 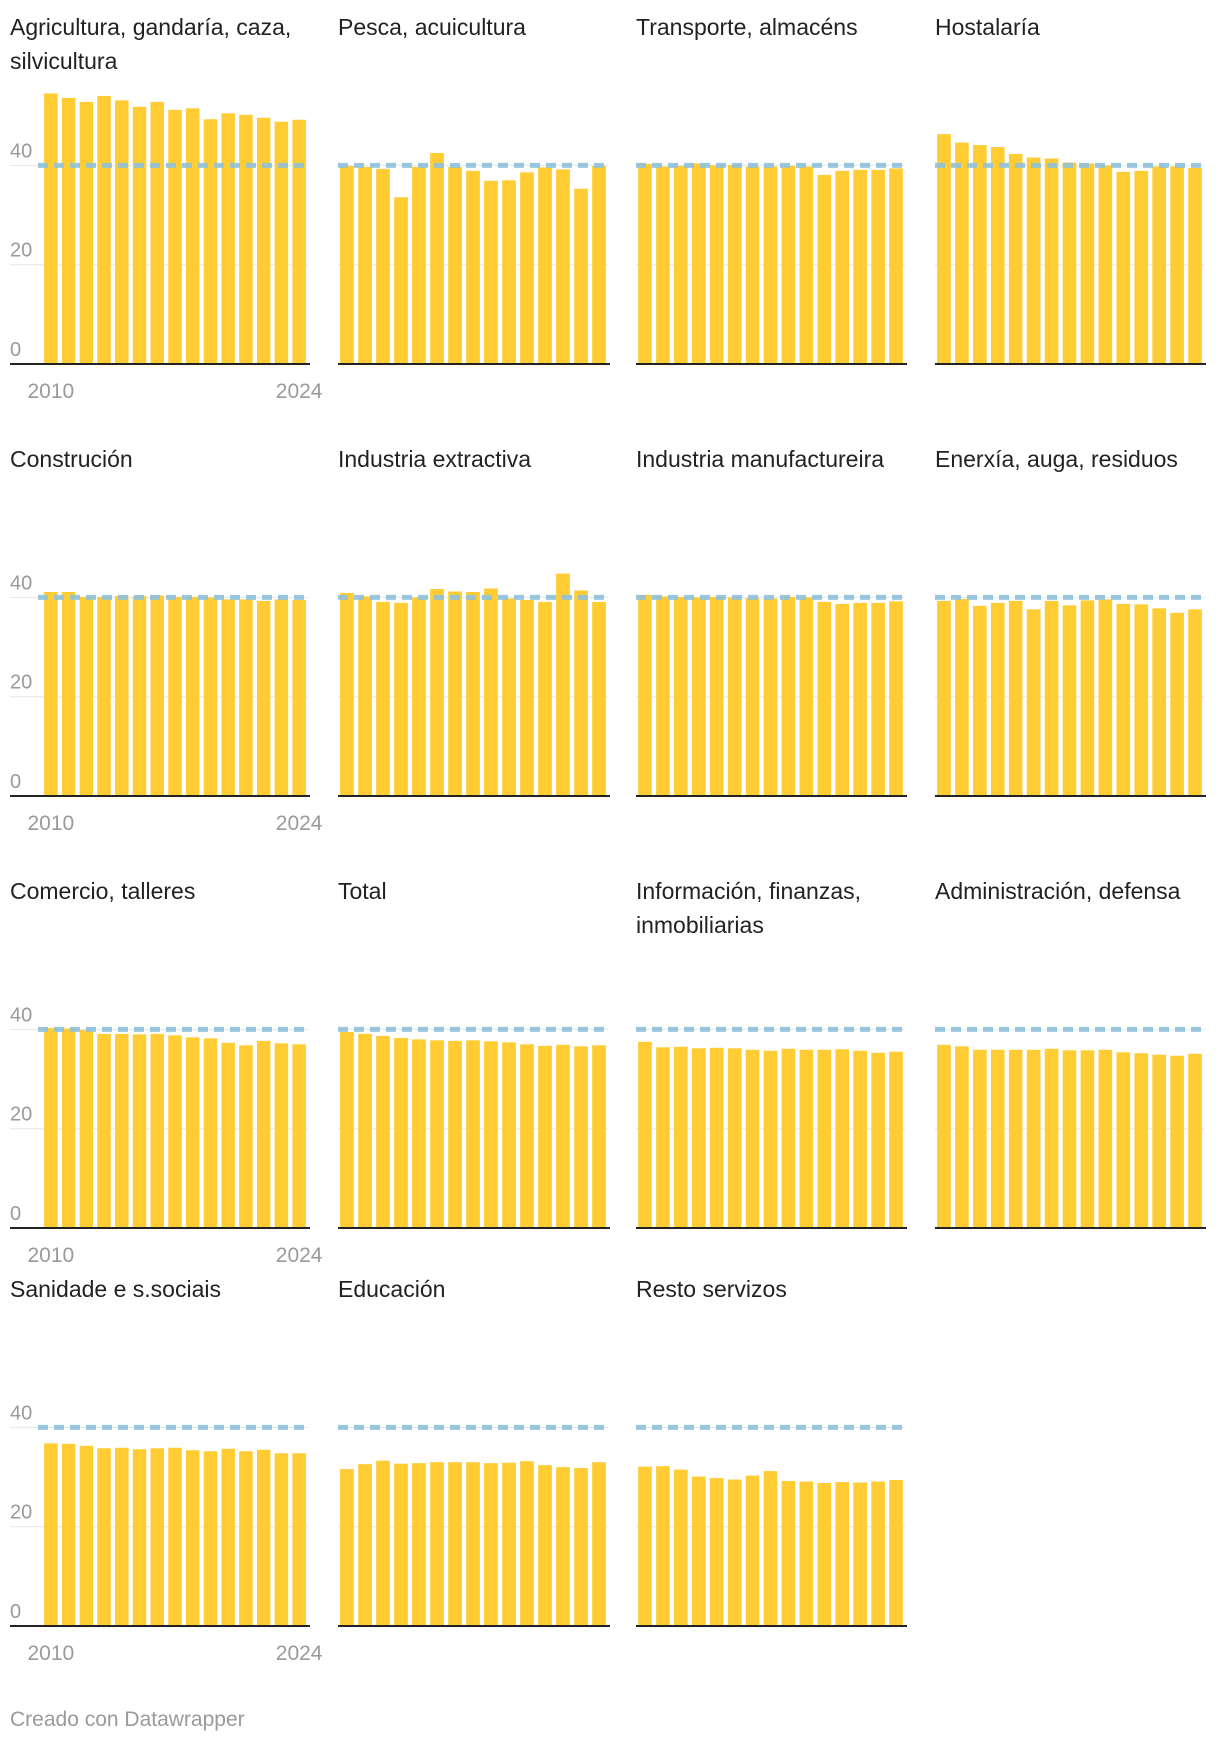 I want to click on y-tick-label: 20, so click(x=21, y=1513).